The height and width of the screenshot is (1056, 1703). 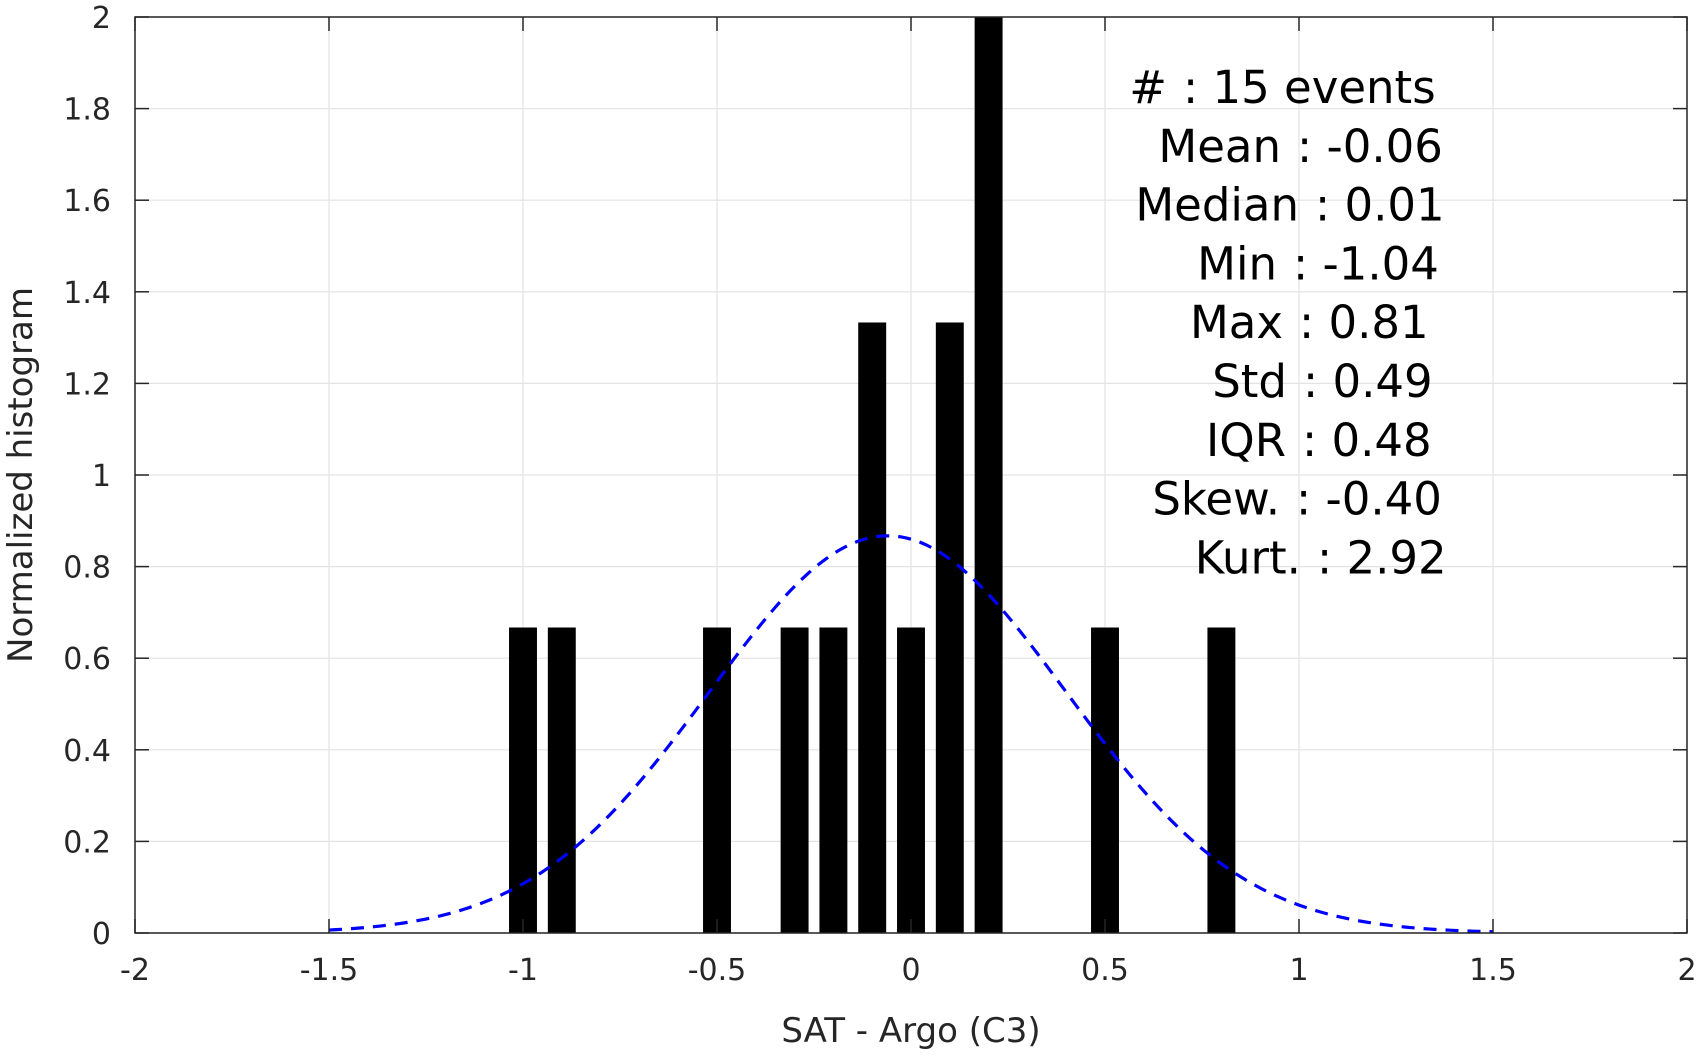 I want to click on stat-value: : -1.04, so click(x=1366, y=263).